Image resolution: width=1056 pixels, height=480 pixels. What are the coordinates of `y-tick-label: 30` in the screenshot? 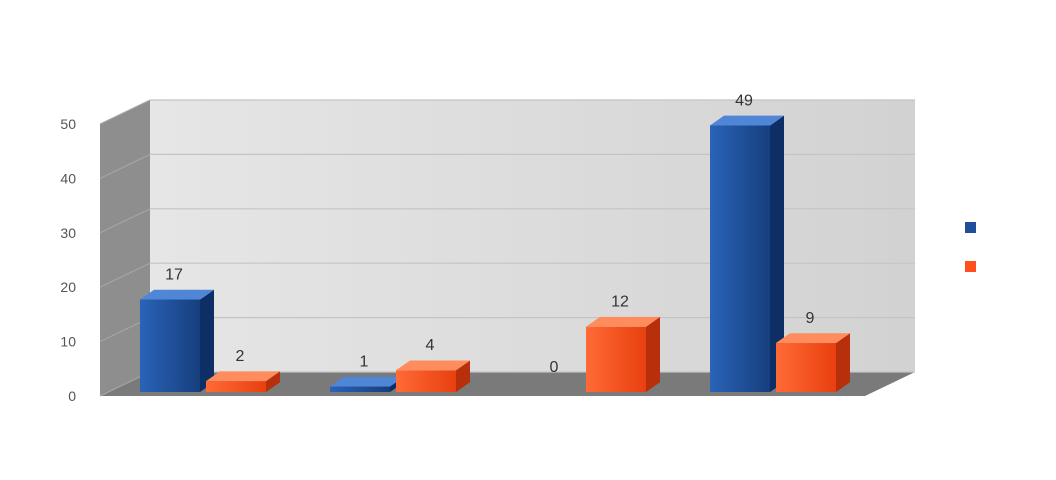 It's located at (68, 233).